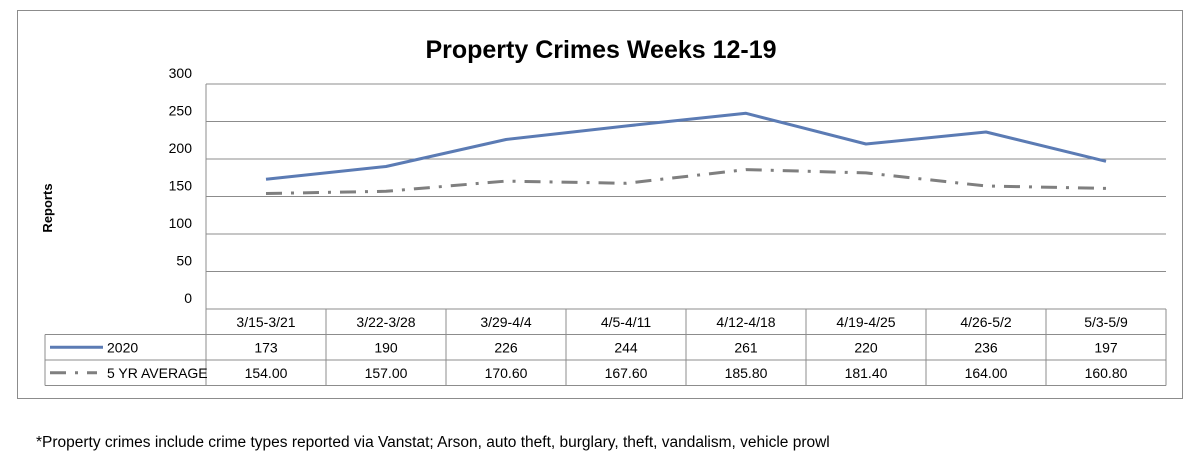 This screenshot has width=1200, height=467. Describe the element at coordinates (626, 347) in the screenshot. I see `table-cell-value: 244` at that location.